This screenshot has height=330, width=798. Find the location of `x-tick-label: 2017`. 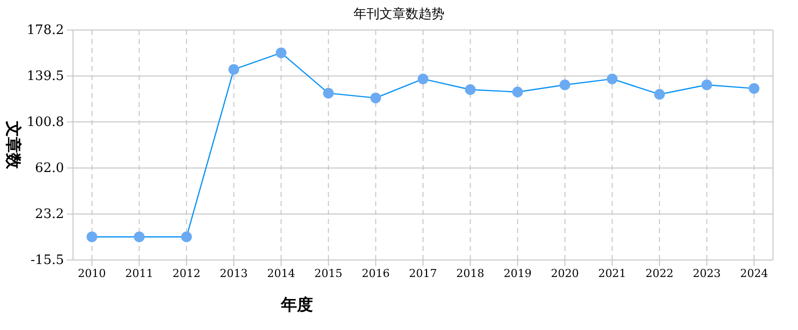

x-tick-label: 2017 is located at coordinates (423, 273).